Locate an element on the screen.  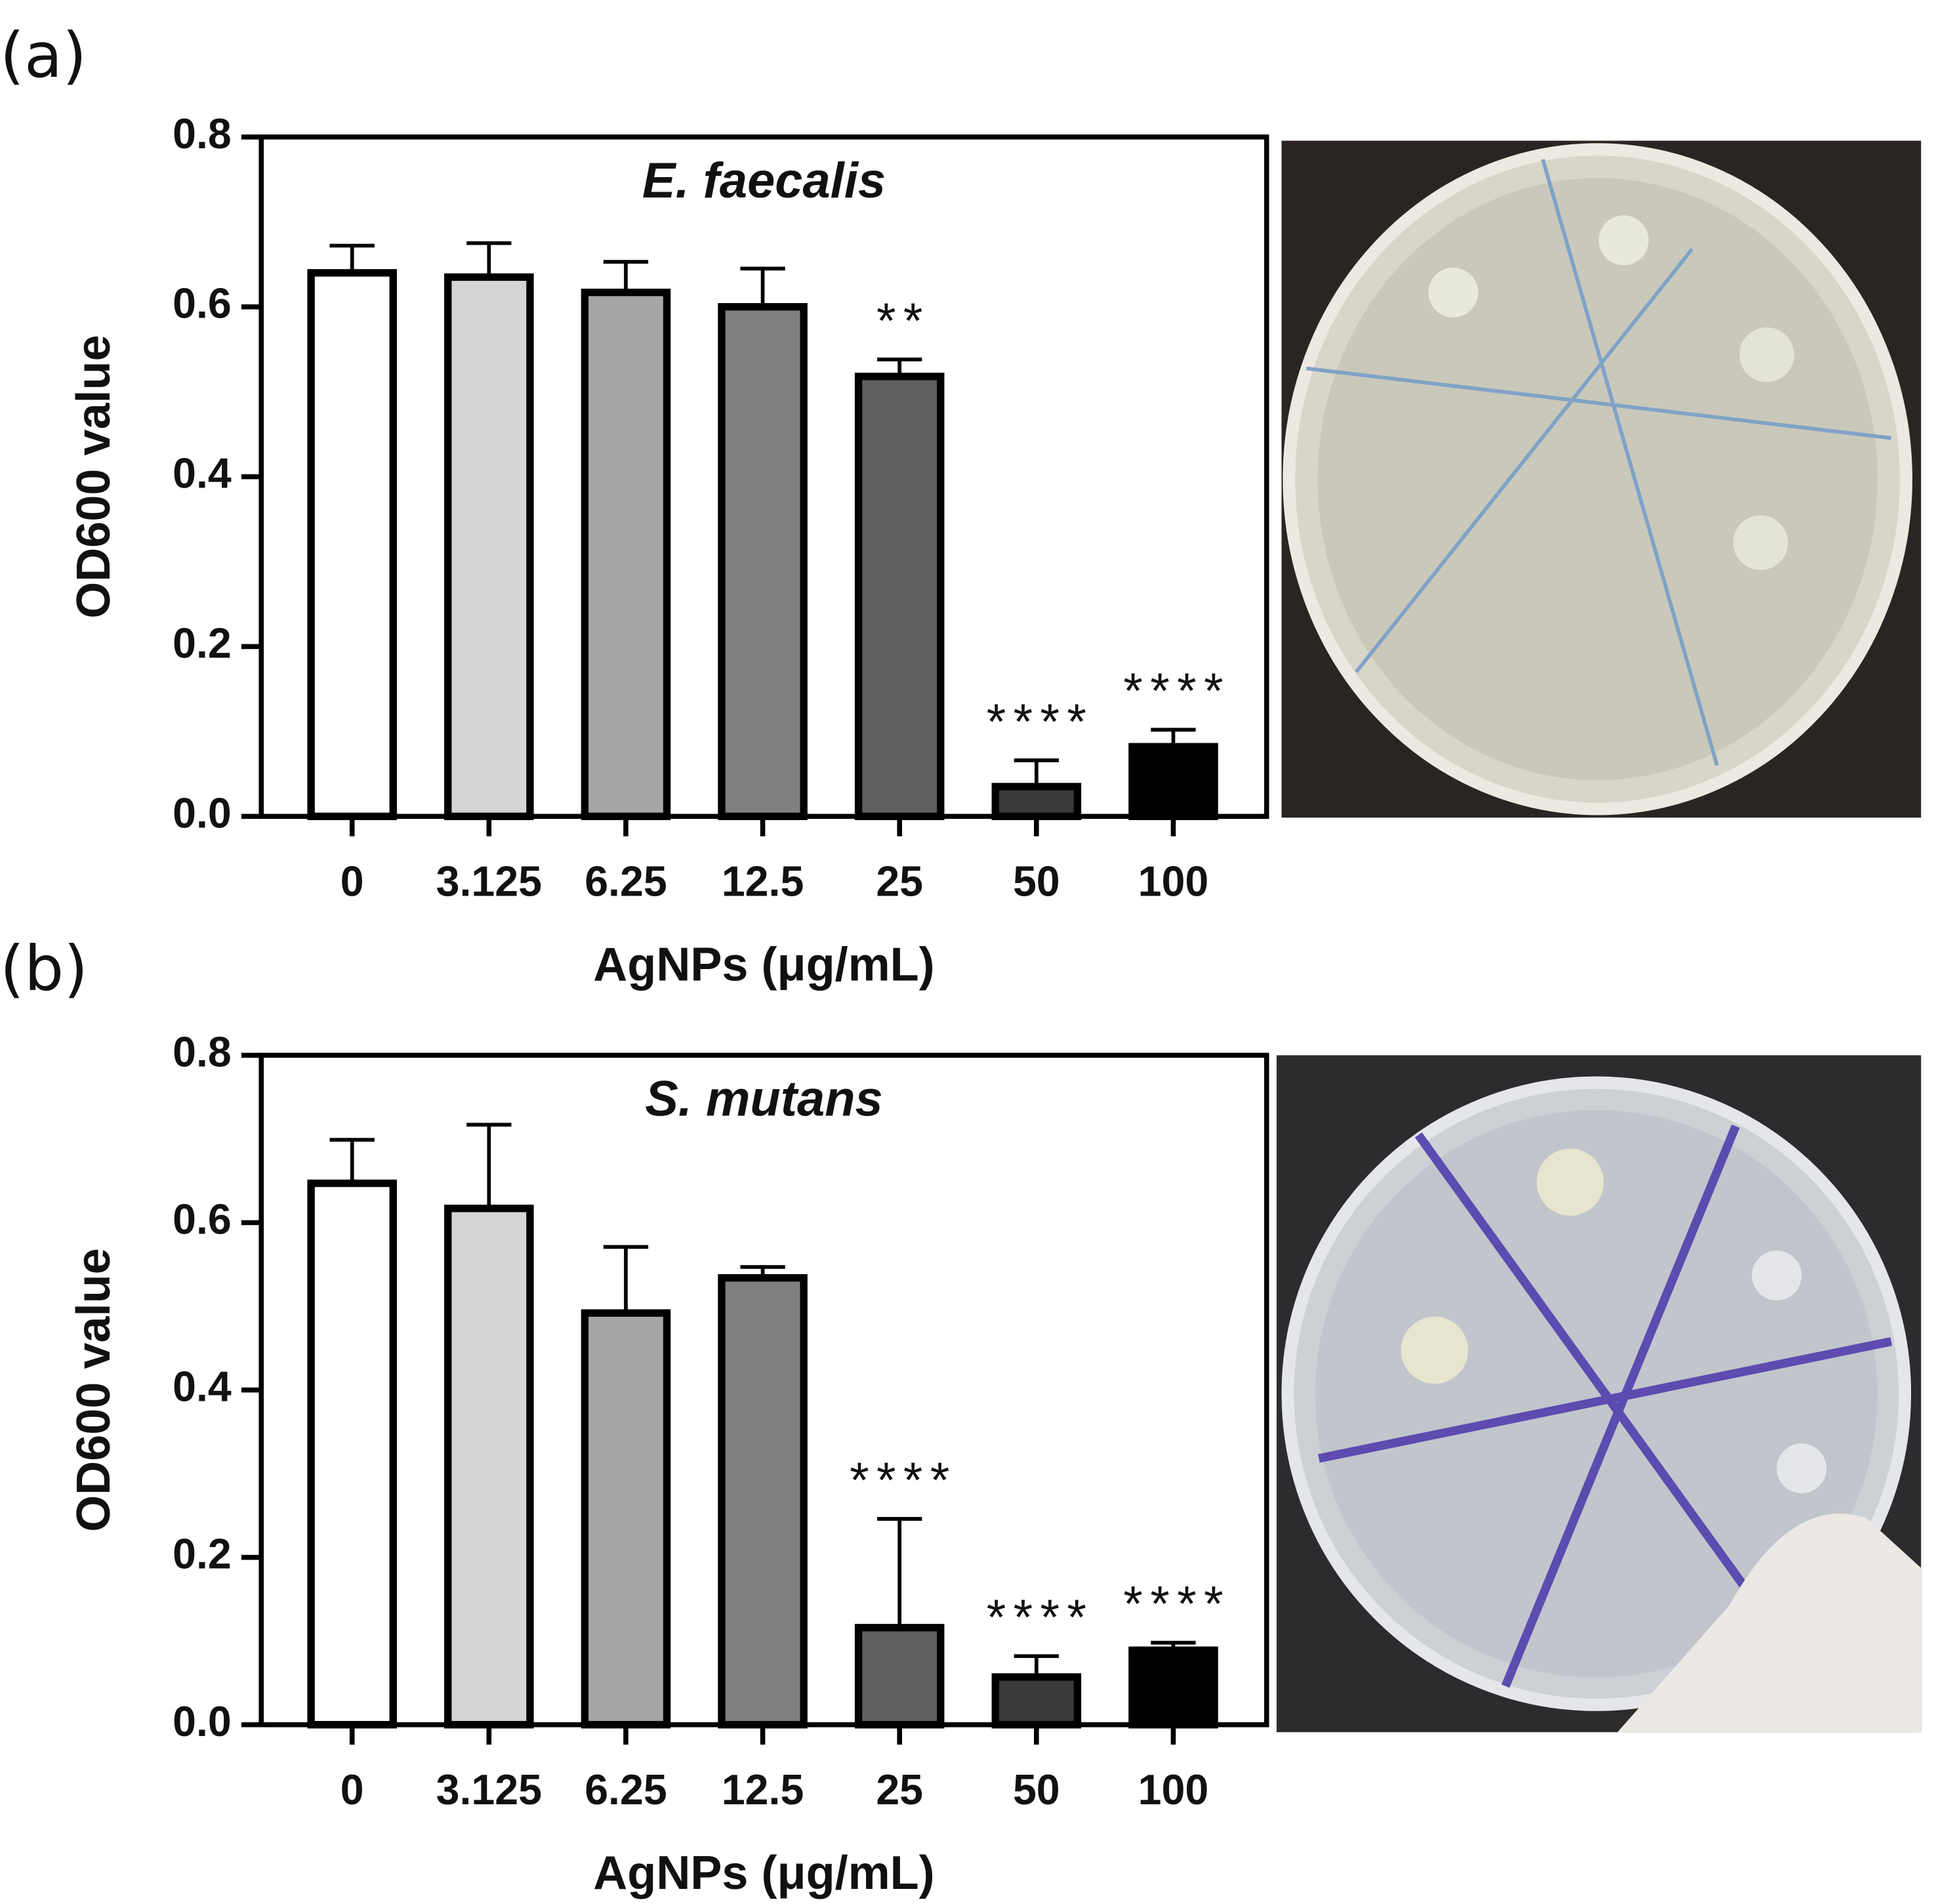
chart-title: E. faecalis is located at coordinates (764, 181).